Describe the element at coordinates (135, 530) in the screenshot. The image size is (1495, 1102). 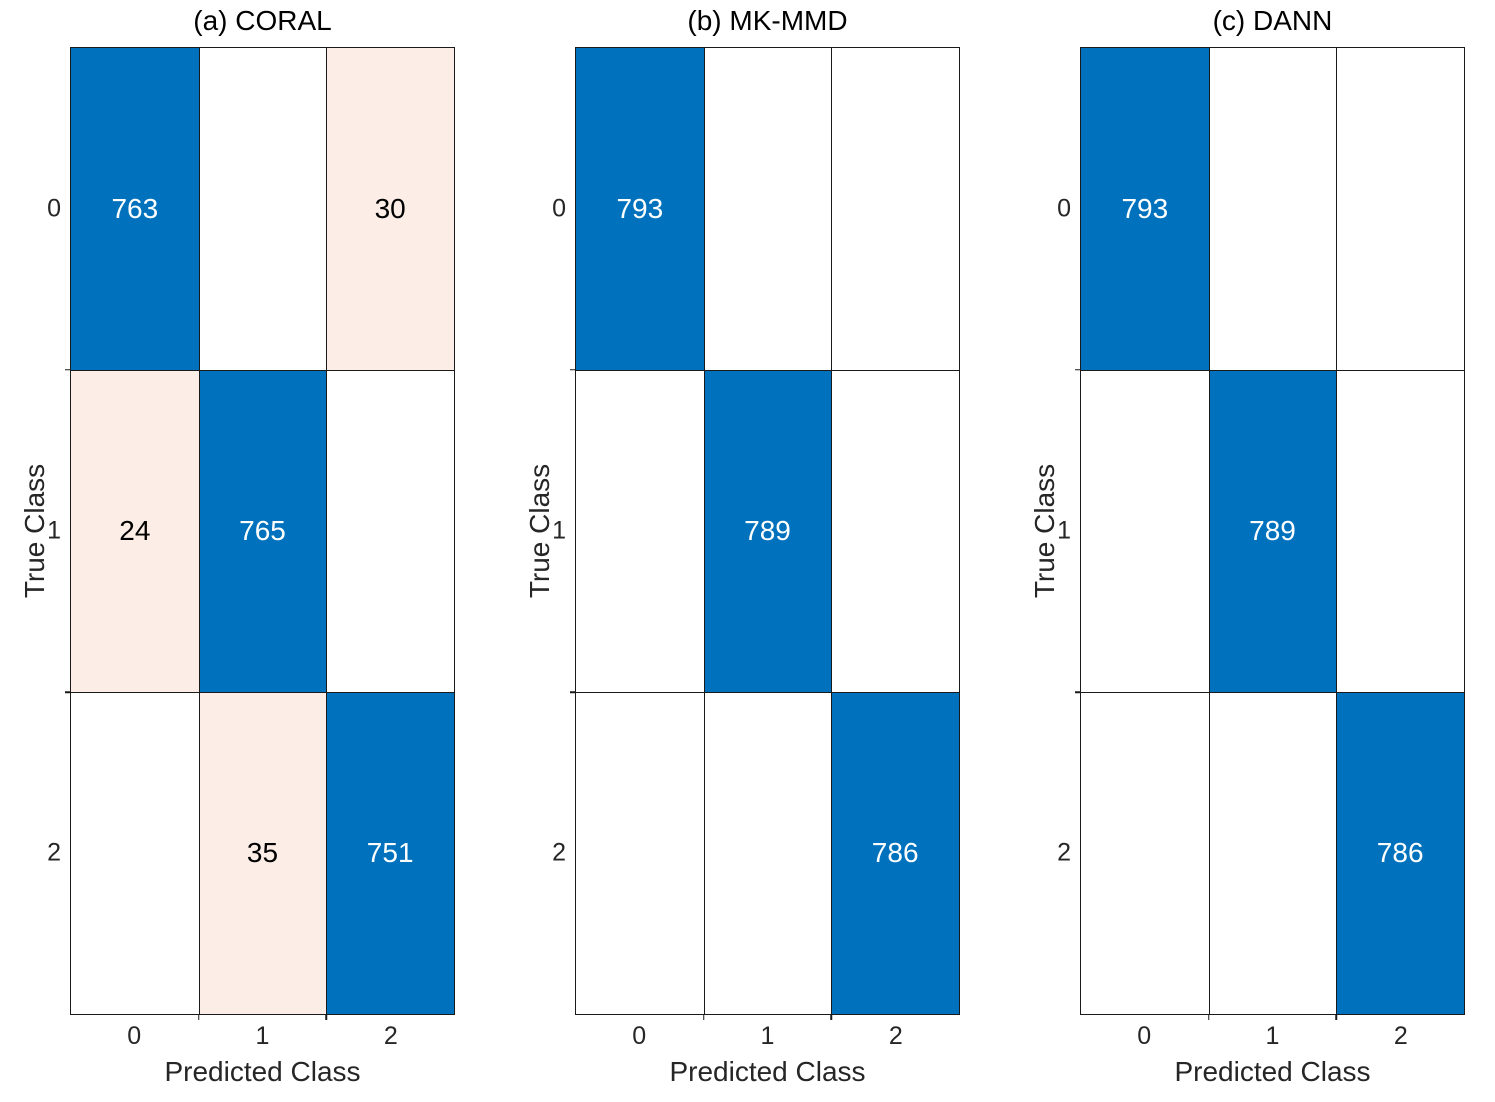
I see `matrix-cell-r1c0: 24` at that location.